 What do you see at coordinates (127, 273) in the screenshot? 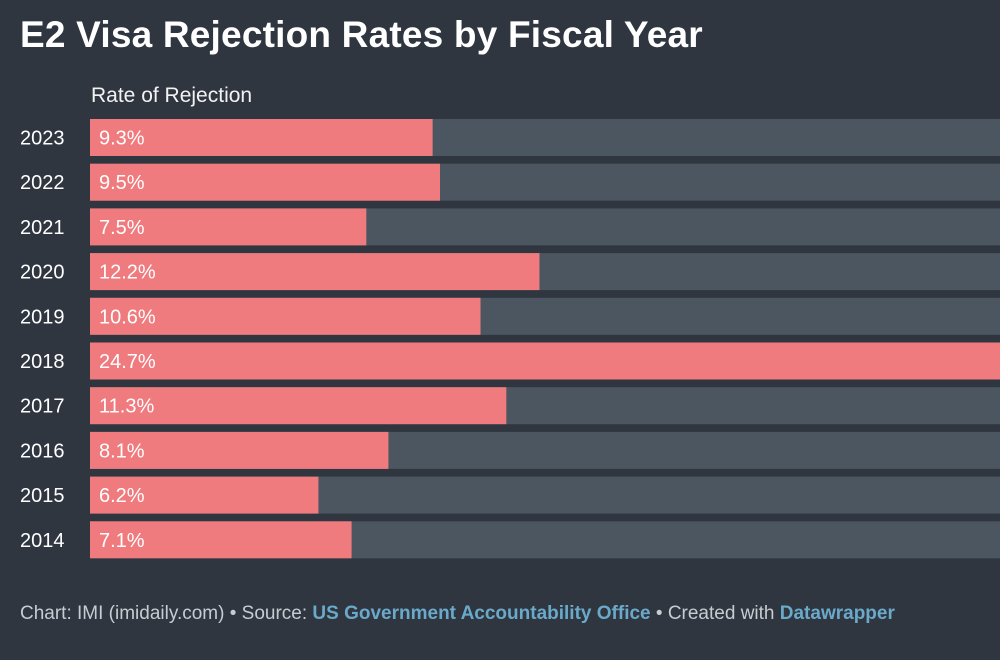
I see `value-label: 12.2%` at bounding box center [127, 273].